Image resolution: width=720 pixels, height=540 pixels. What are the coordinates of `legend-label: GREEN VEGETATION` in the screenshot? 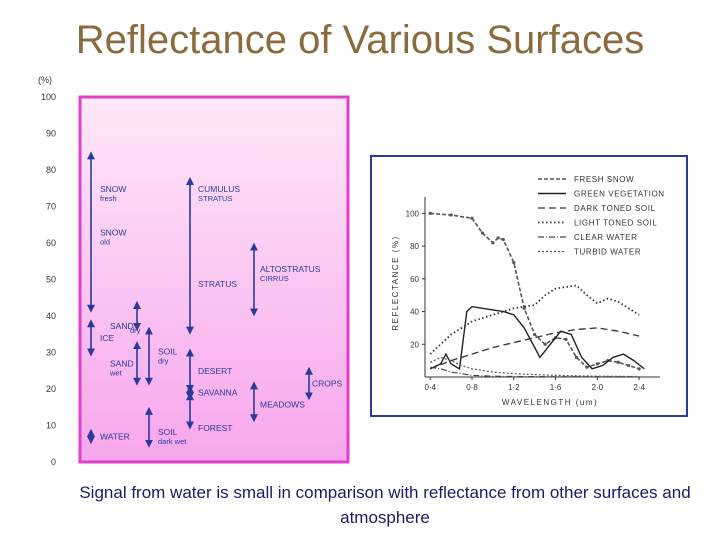 It's located at (619, 194).